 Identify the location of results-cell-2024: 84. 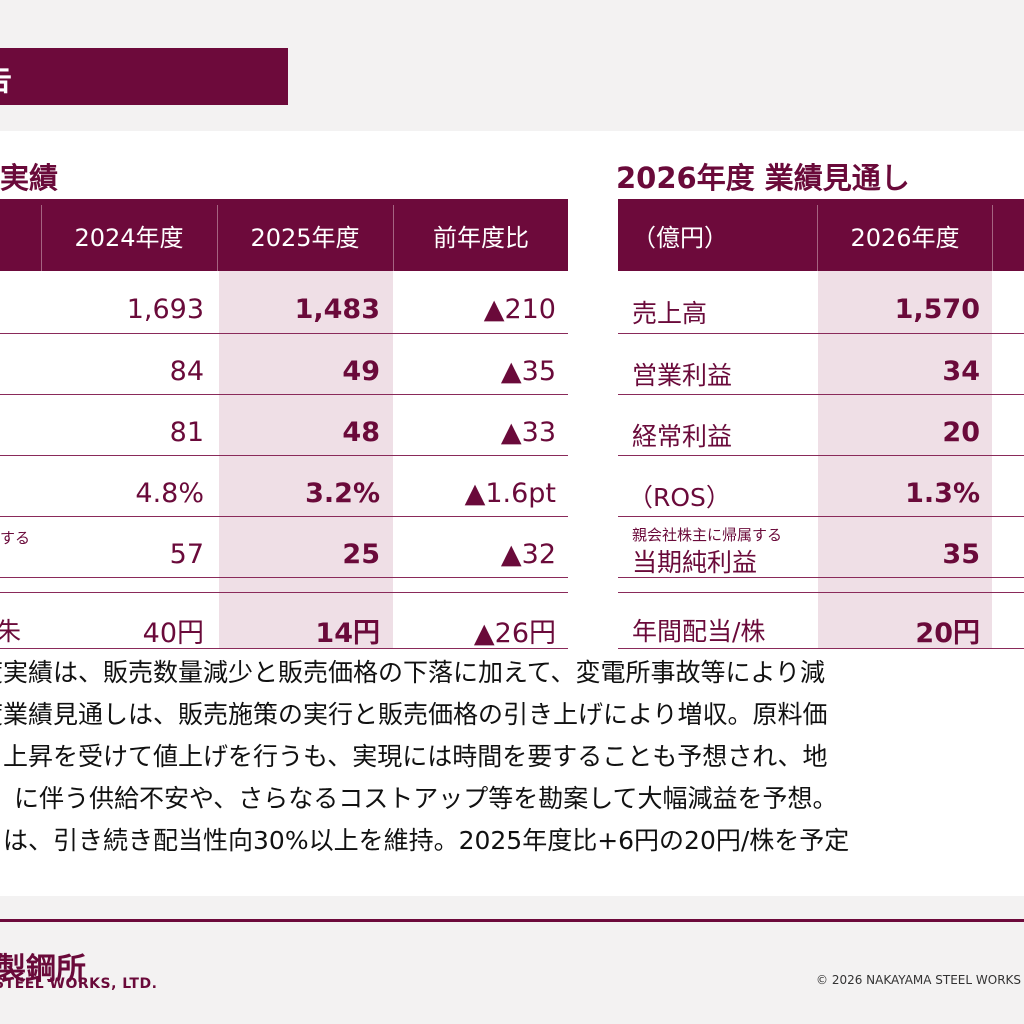
(186, 371).